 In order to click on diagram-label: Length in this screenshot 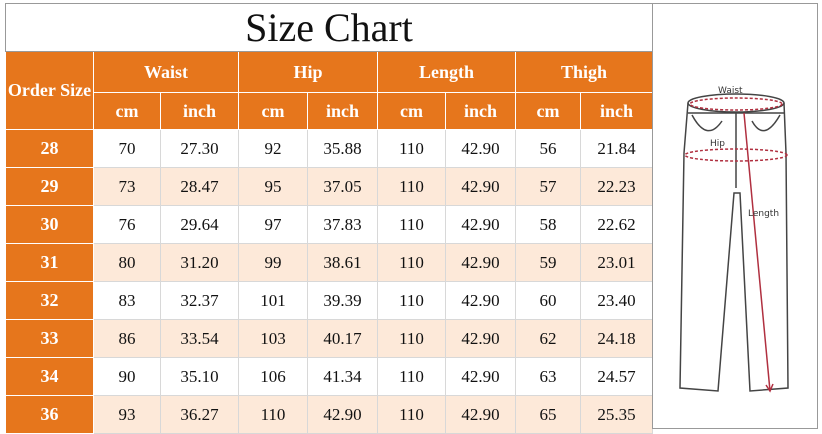, I will do `click(763, 214)`.